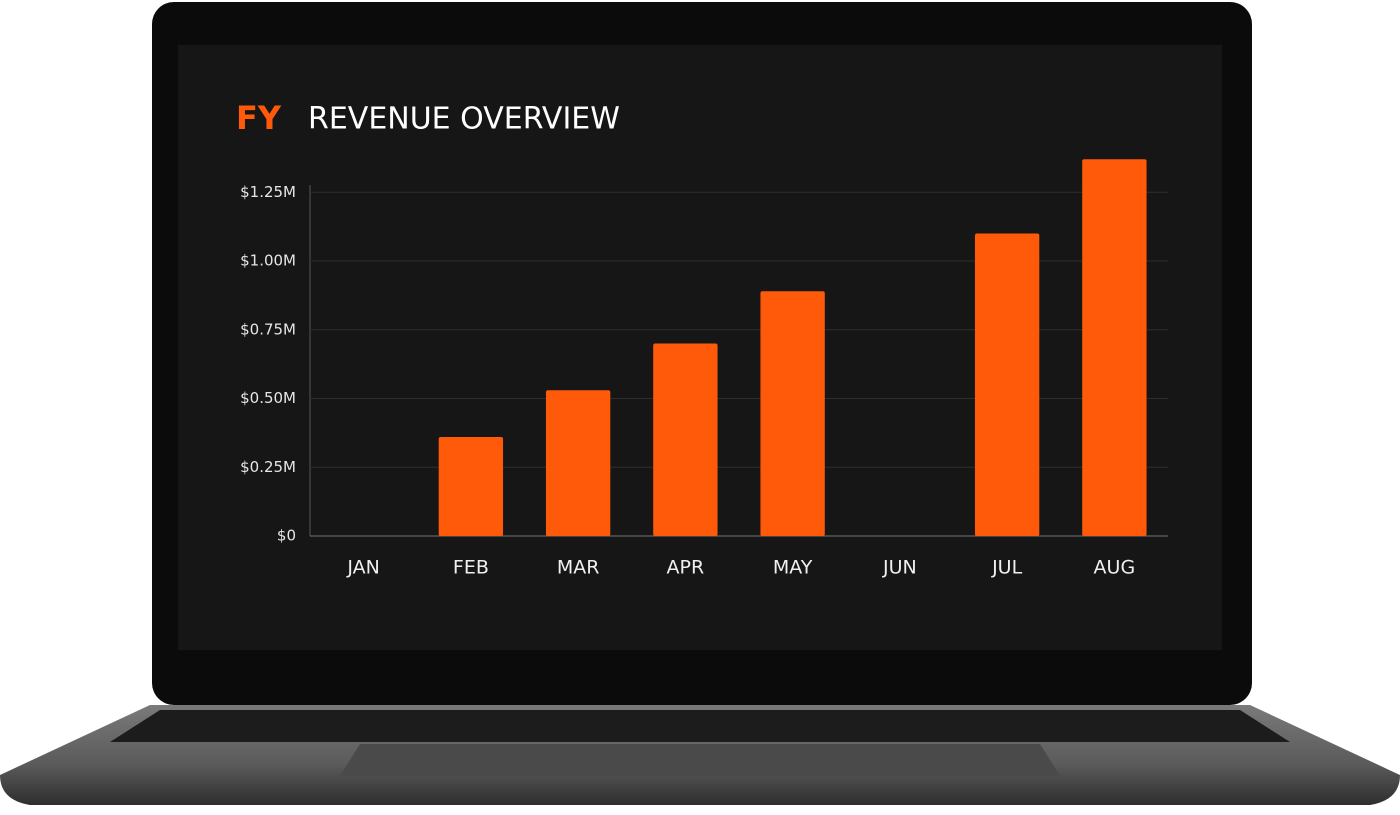 The width and height of the screenshot is (1400, 815). I want to click on x-tick-label: MAY, so click(793, 568).